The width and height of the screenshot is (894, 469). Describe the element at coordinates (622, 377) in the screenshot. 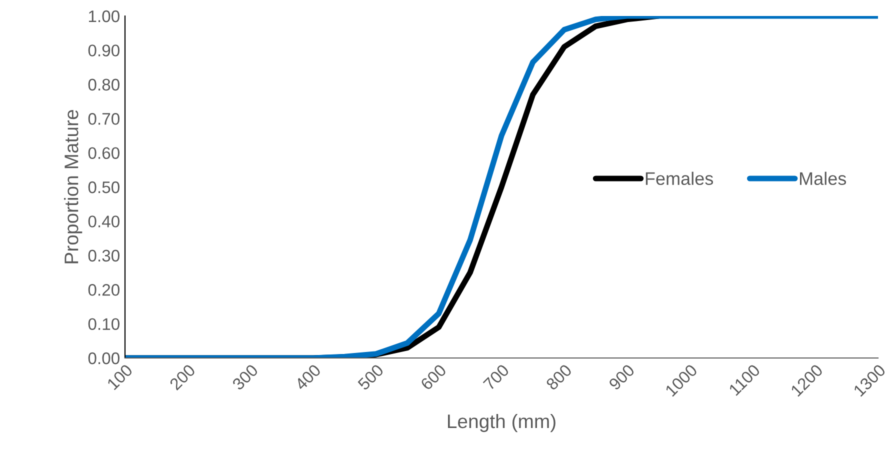

I see `x-tick-label: 900` at that location.